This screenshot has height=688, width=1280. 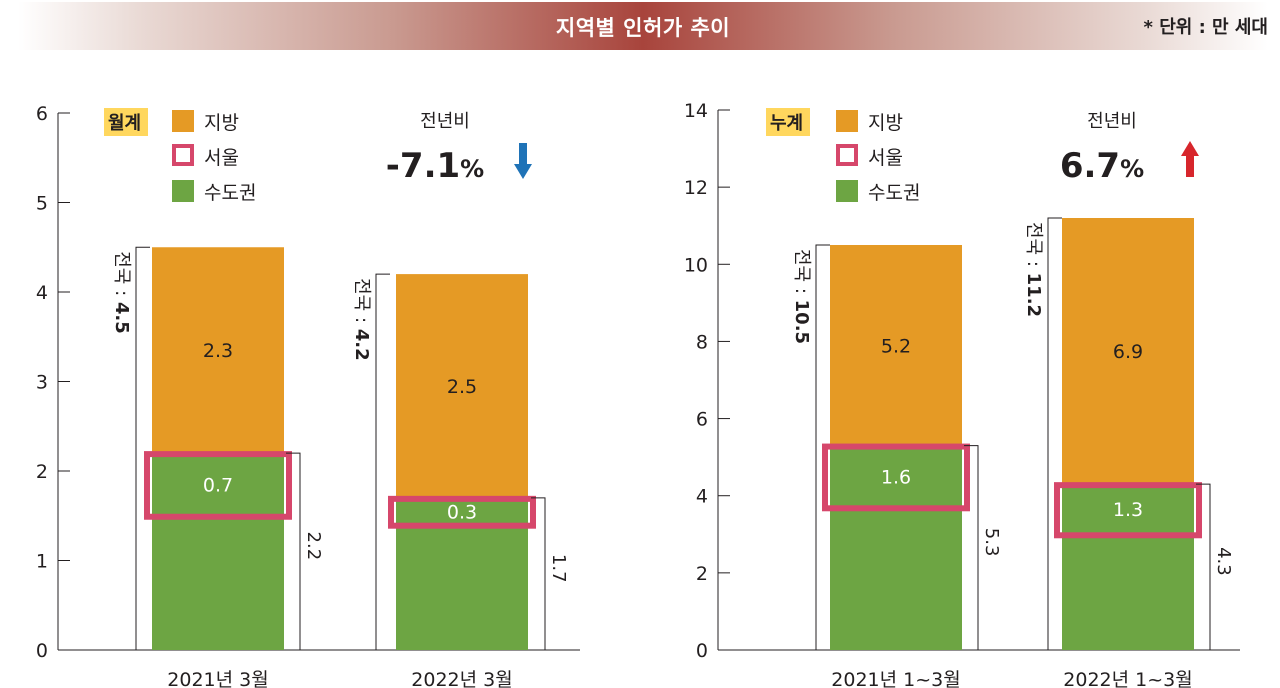 What do you see at coordinates (1090, 166) in the screenshot?
I see `yoy-number: 6.7` at bounding box center [1090, 166].